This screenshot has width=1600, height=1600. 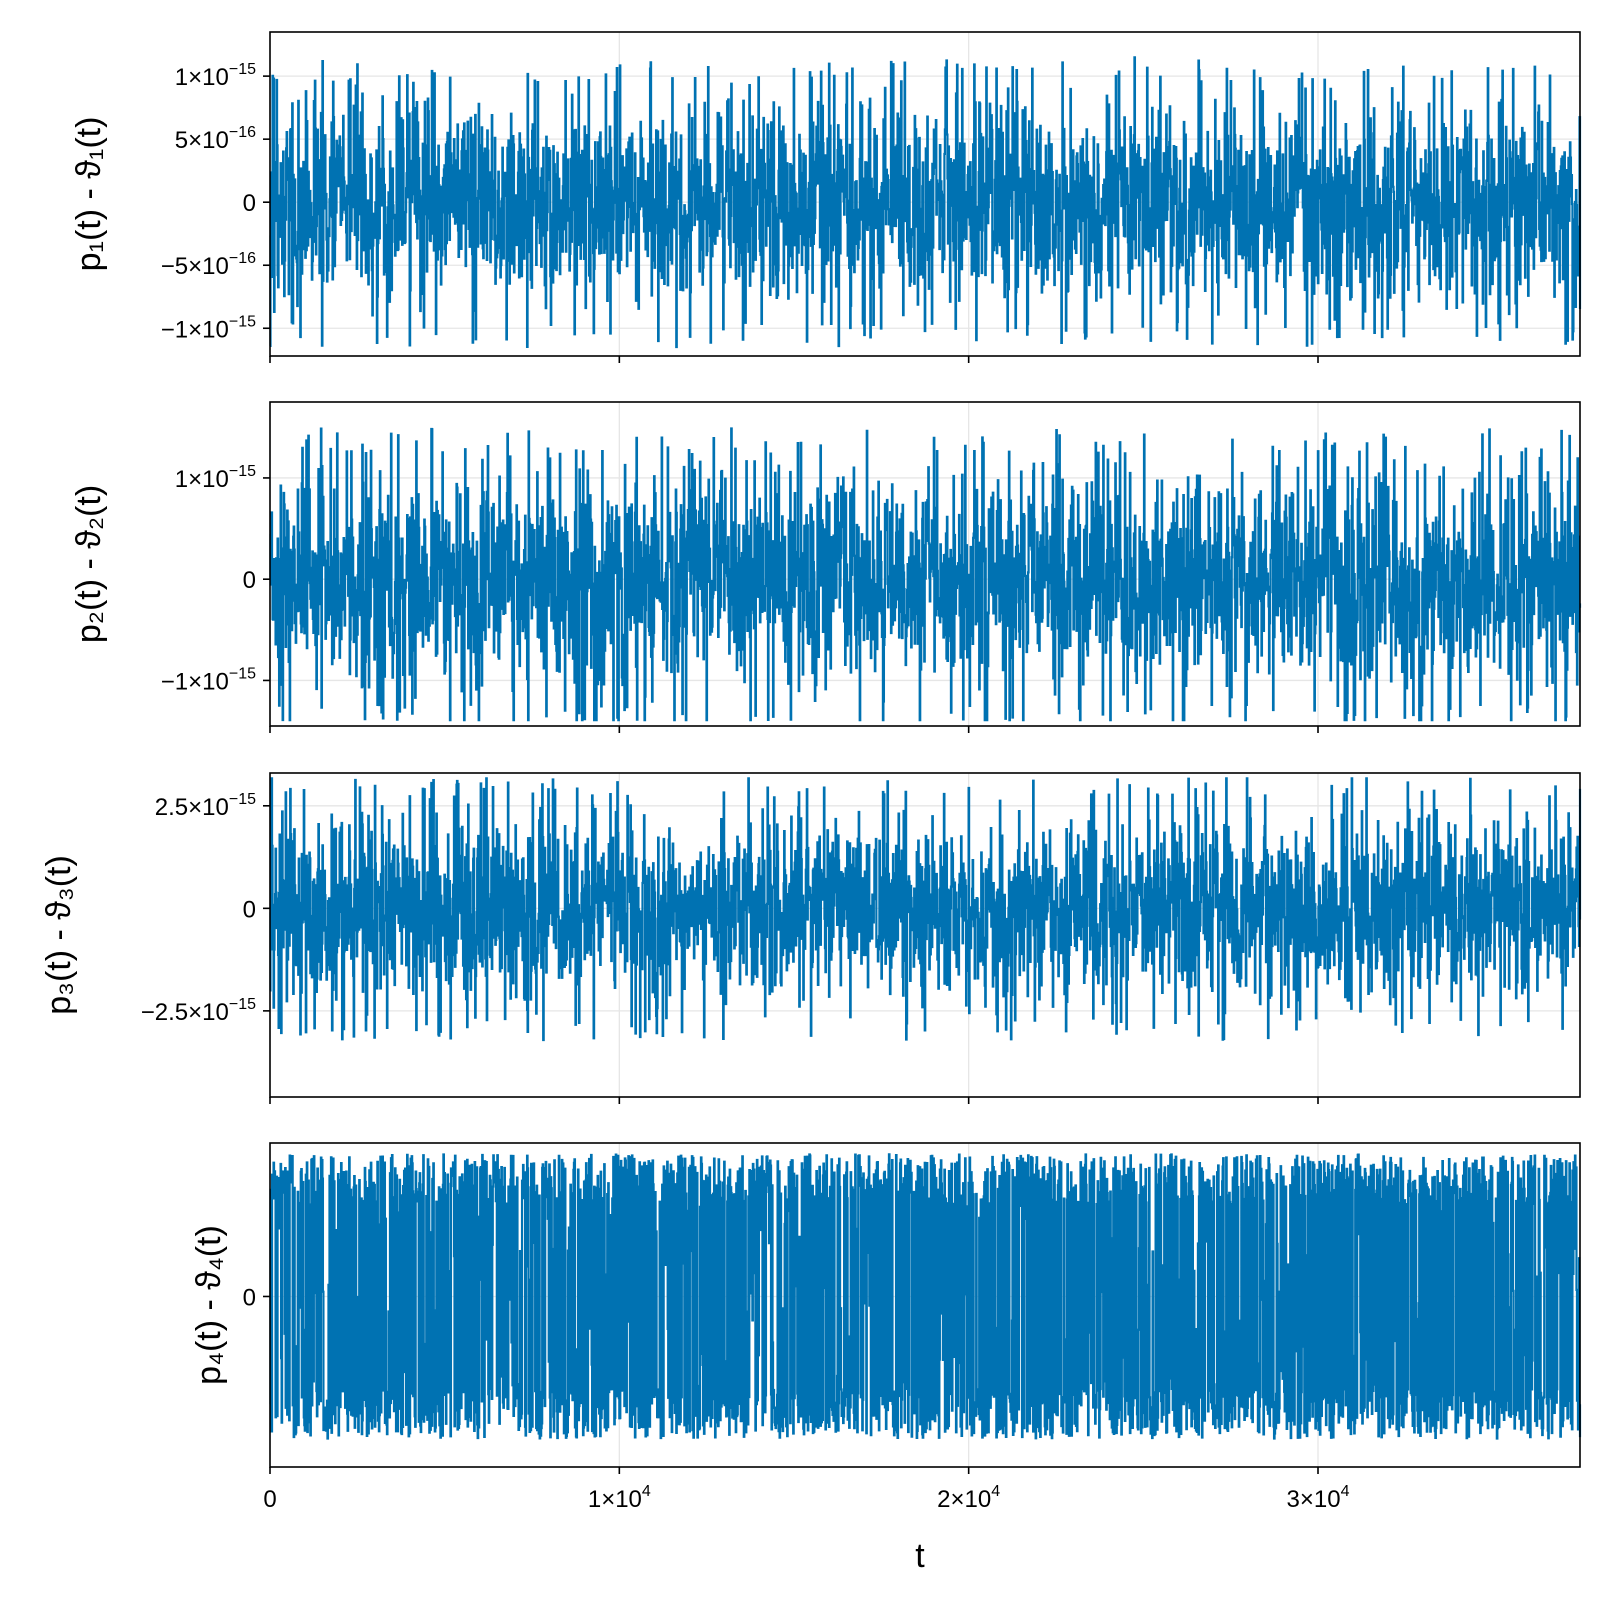 I want to click on panel-1-ytick-label-1: 5×10⁻¹⁶, so click(x=215, y=139).